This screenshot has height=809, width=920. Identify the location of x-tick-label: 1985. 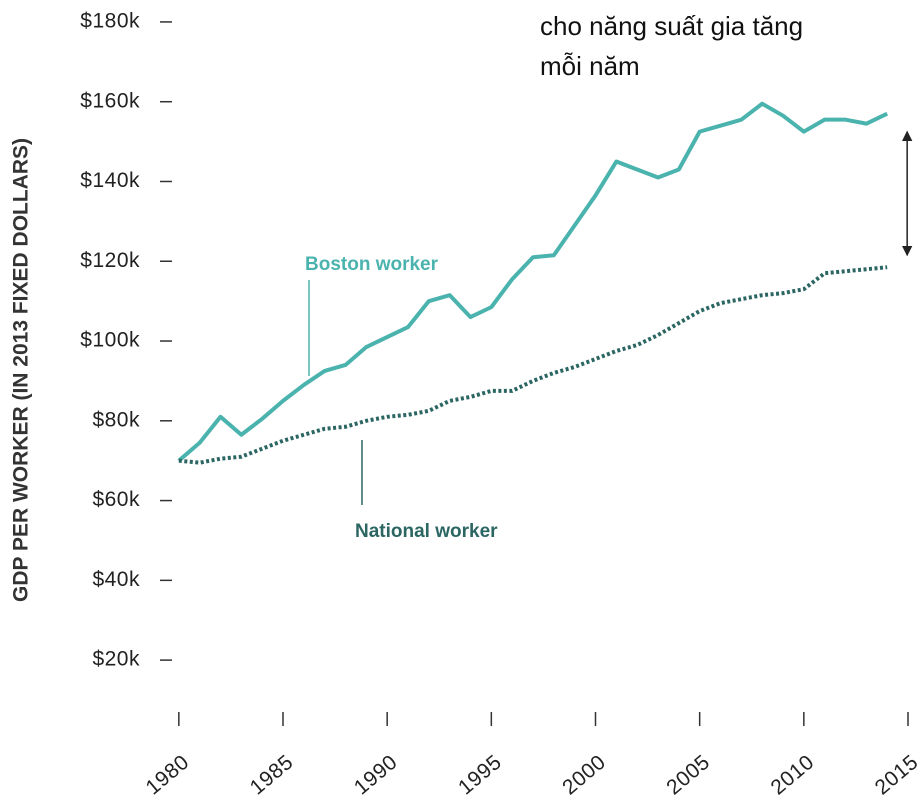
(272, 774).